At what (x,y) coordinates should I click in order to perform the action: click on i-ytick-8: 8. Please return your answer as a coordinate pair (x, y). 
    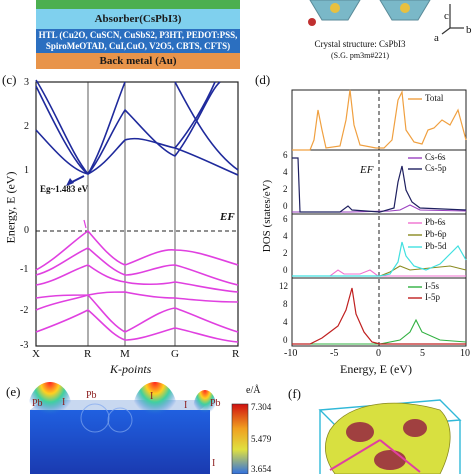
    Looking at the image, I should click on (285, 304).